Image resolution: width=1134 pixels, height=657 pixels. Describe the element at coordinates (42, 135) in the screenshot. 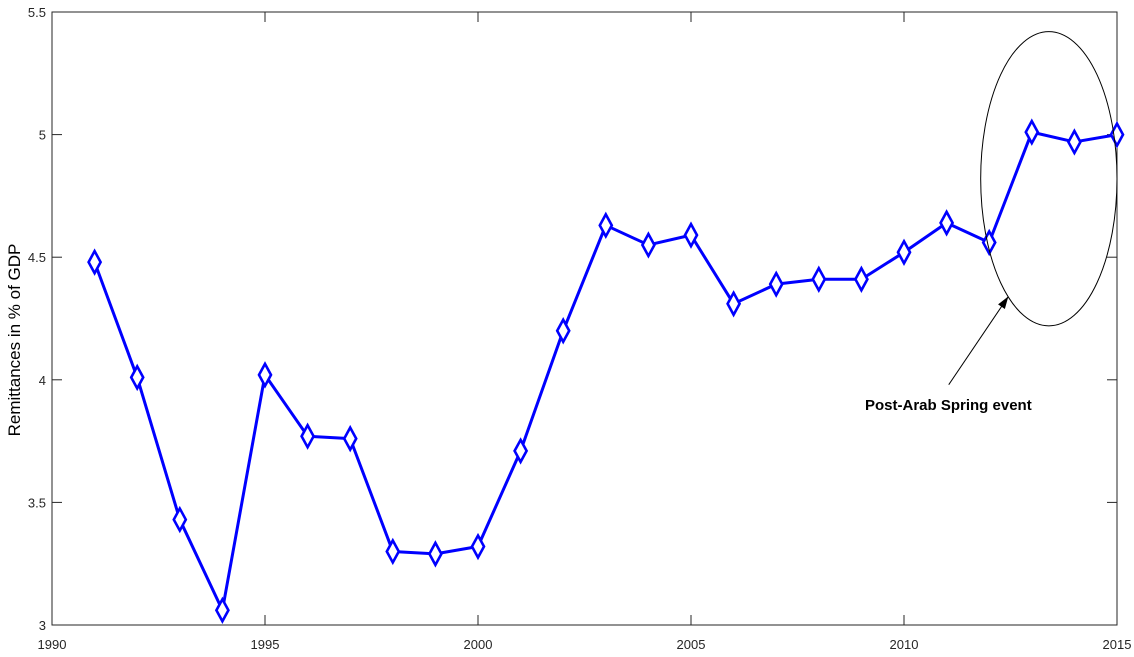

I see `y-tick-label: 5` at that location.